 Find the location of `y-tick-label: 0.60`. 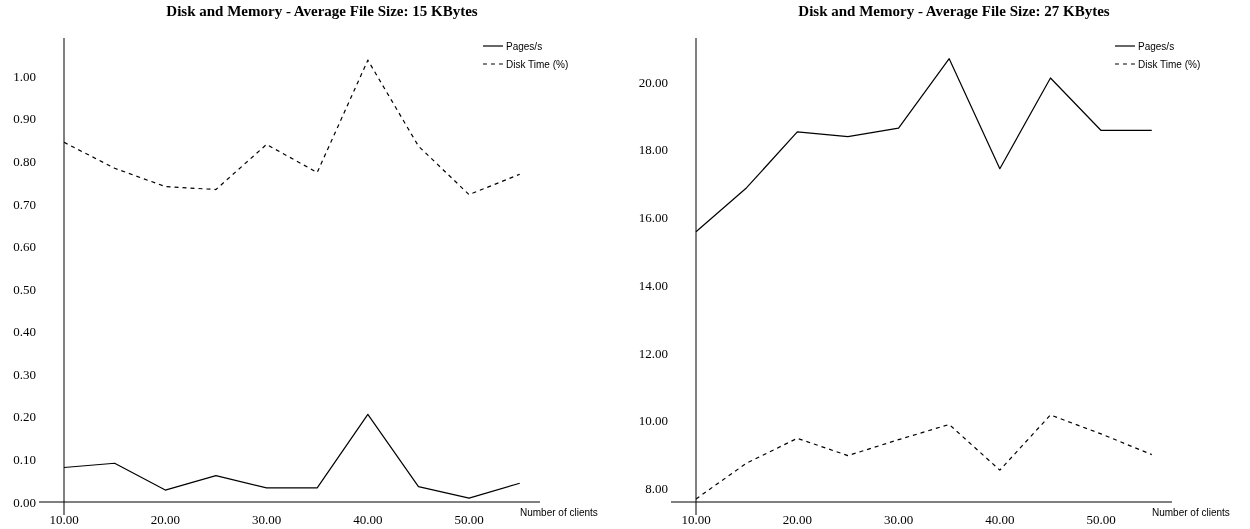

y-tick-label: 0.60 is located at coordinates (24, 247).